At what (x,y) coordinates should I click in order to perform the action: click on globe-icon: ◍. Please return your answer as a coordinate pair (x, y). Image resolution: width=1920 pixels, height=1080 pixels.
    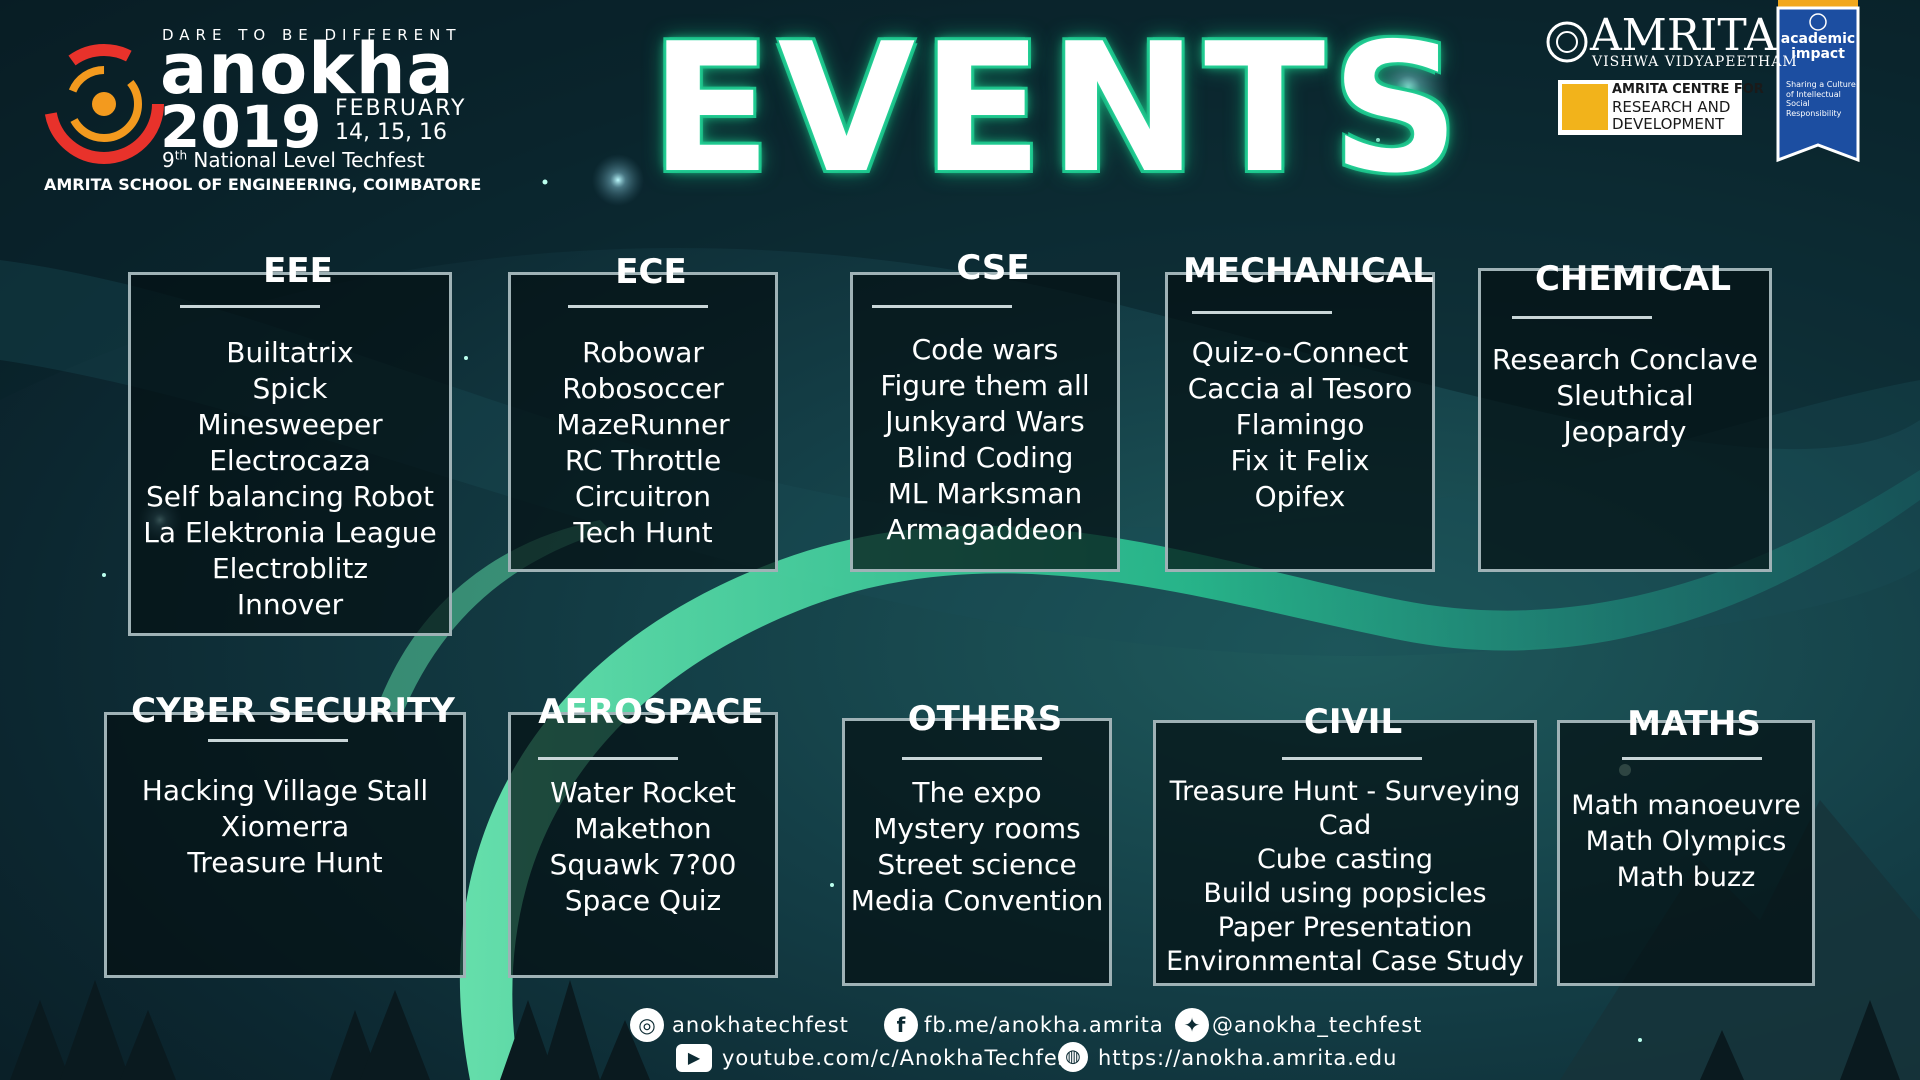
    Looking at the image, I should click on (1073, 1057).